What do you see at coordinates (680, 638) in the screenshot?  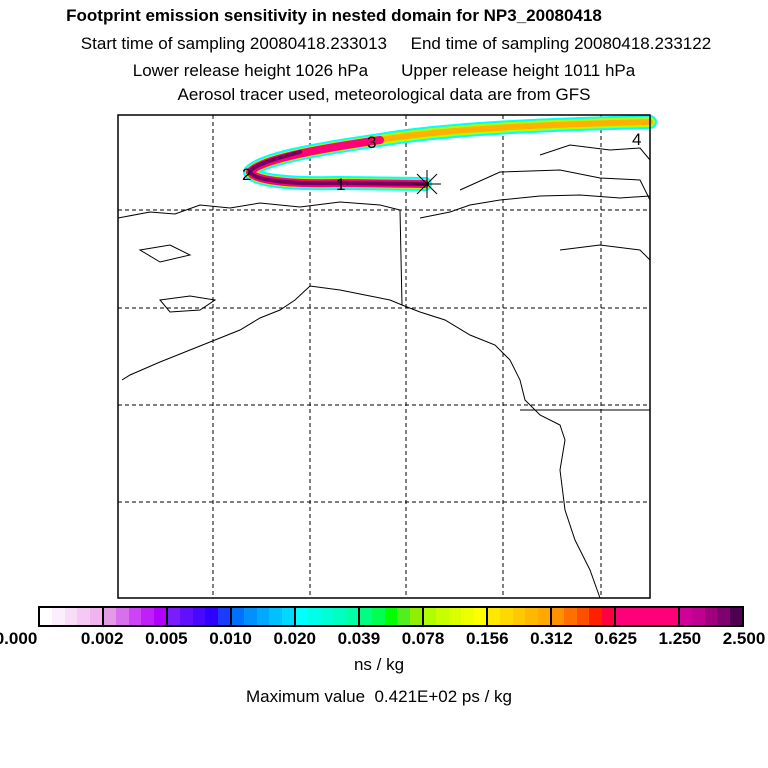 I see `colorbar-tick-label: 1.250` at bounding box center [680, 638].